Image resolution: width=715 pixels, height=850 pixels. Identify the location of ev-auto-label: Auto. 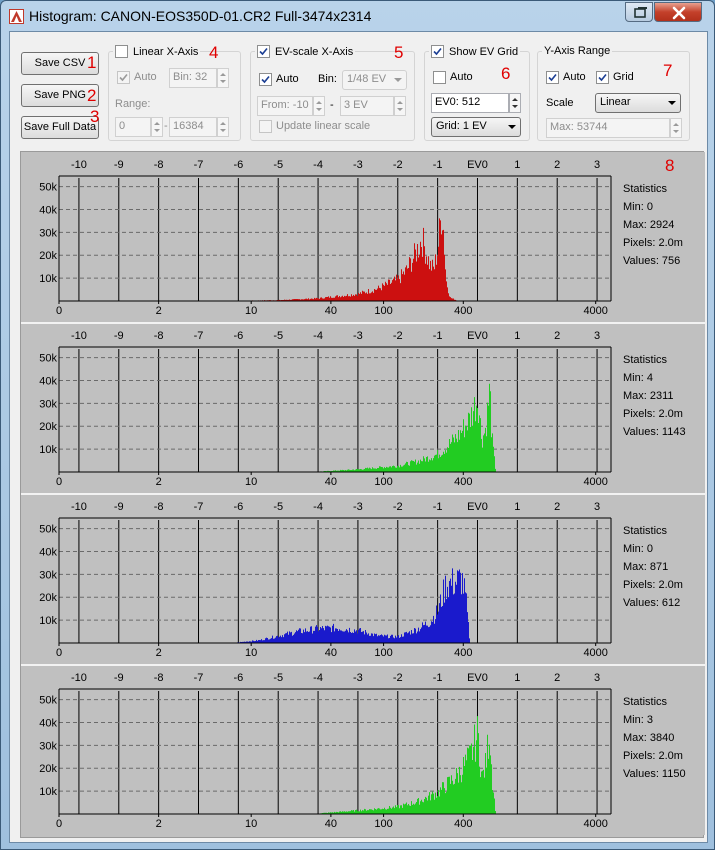
(287, 79).